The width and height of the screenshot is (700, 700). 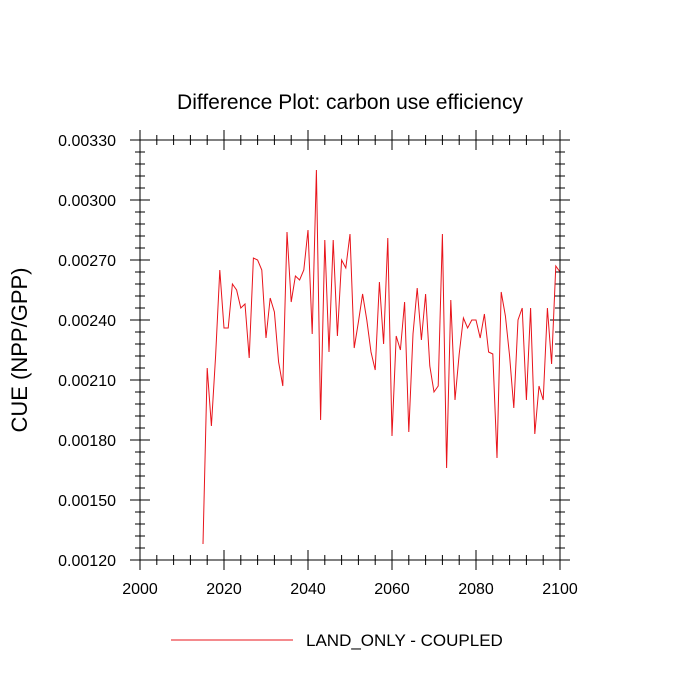 What do you see at coordinates (392, 589) in the screenshot?
I see `x-tick-label: 2060` at bounding box center [392, 589].